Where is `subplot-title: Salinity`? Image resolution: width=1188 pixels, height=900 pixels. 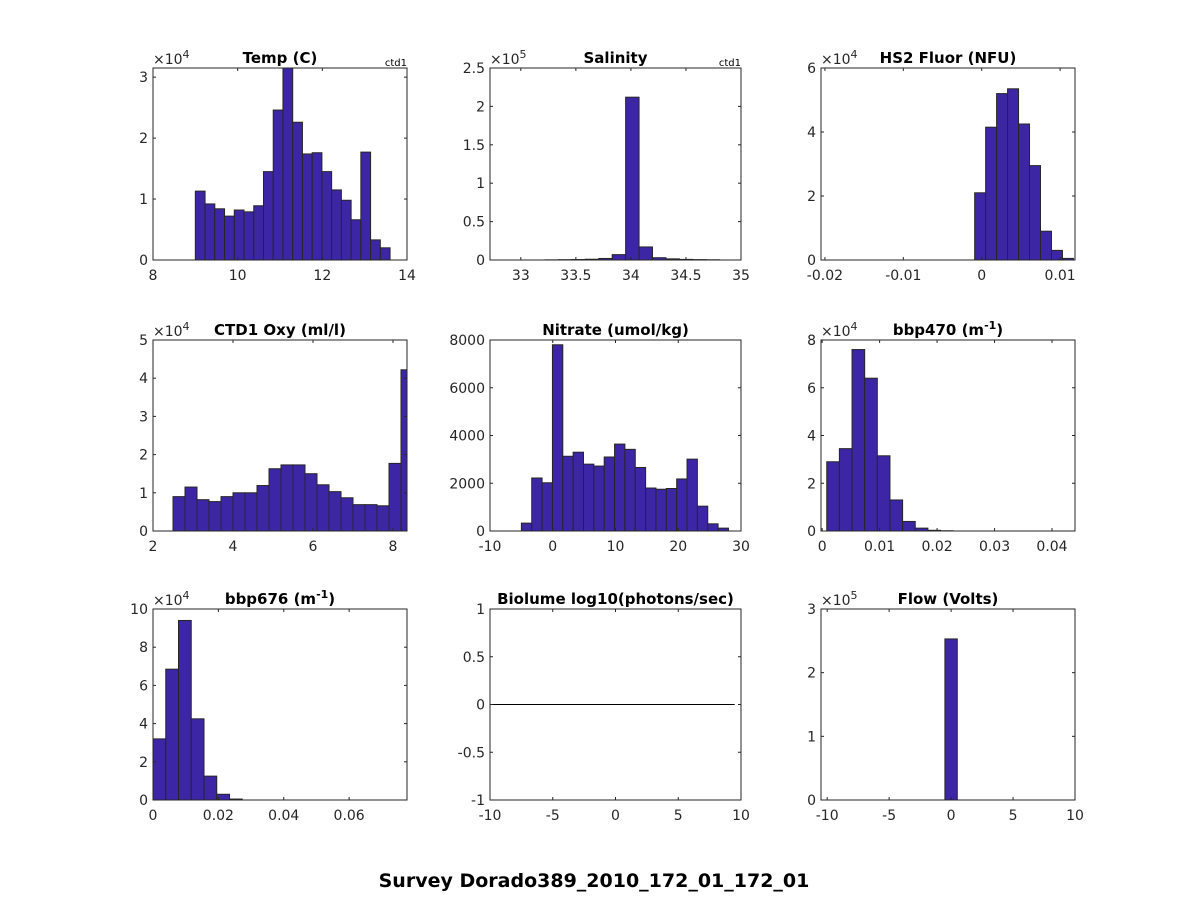 subplot-title: Salinity is located at coordinates (616, 58).